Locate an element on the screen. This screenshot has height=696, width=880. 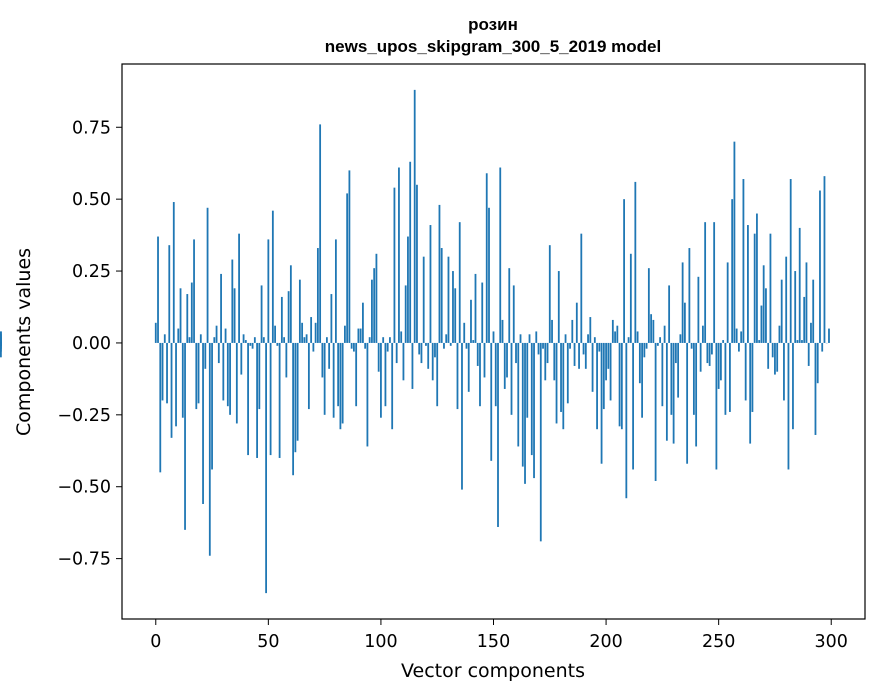
chart-title: розин is located at coordinates (493, 24).